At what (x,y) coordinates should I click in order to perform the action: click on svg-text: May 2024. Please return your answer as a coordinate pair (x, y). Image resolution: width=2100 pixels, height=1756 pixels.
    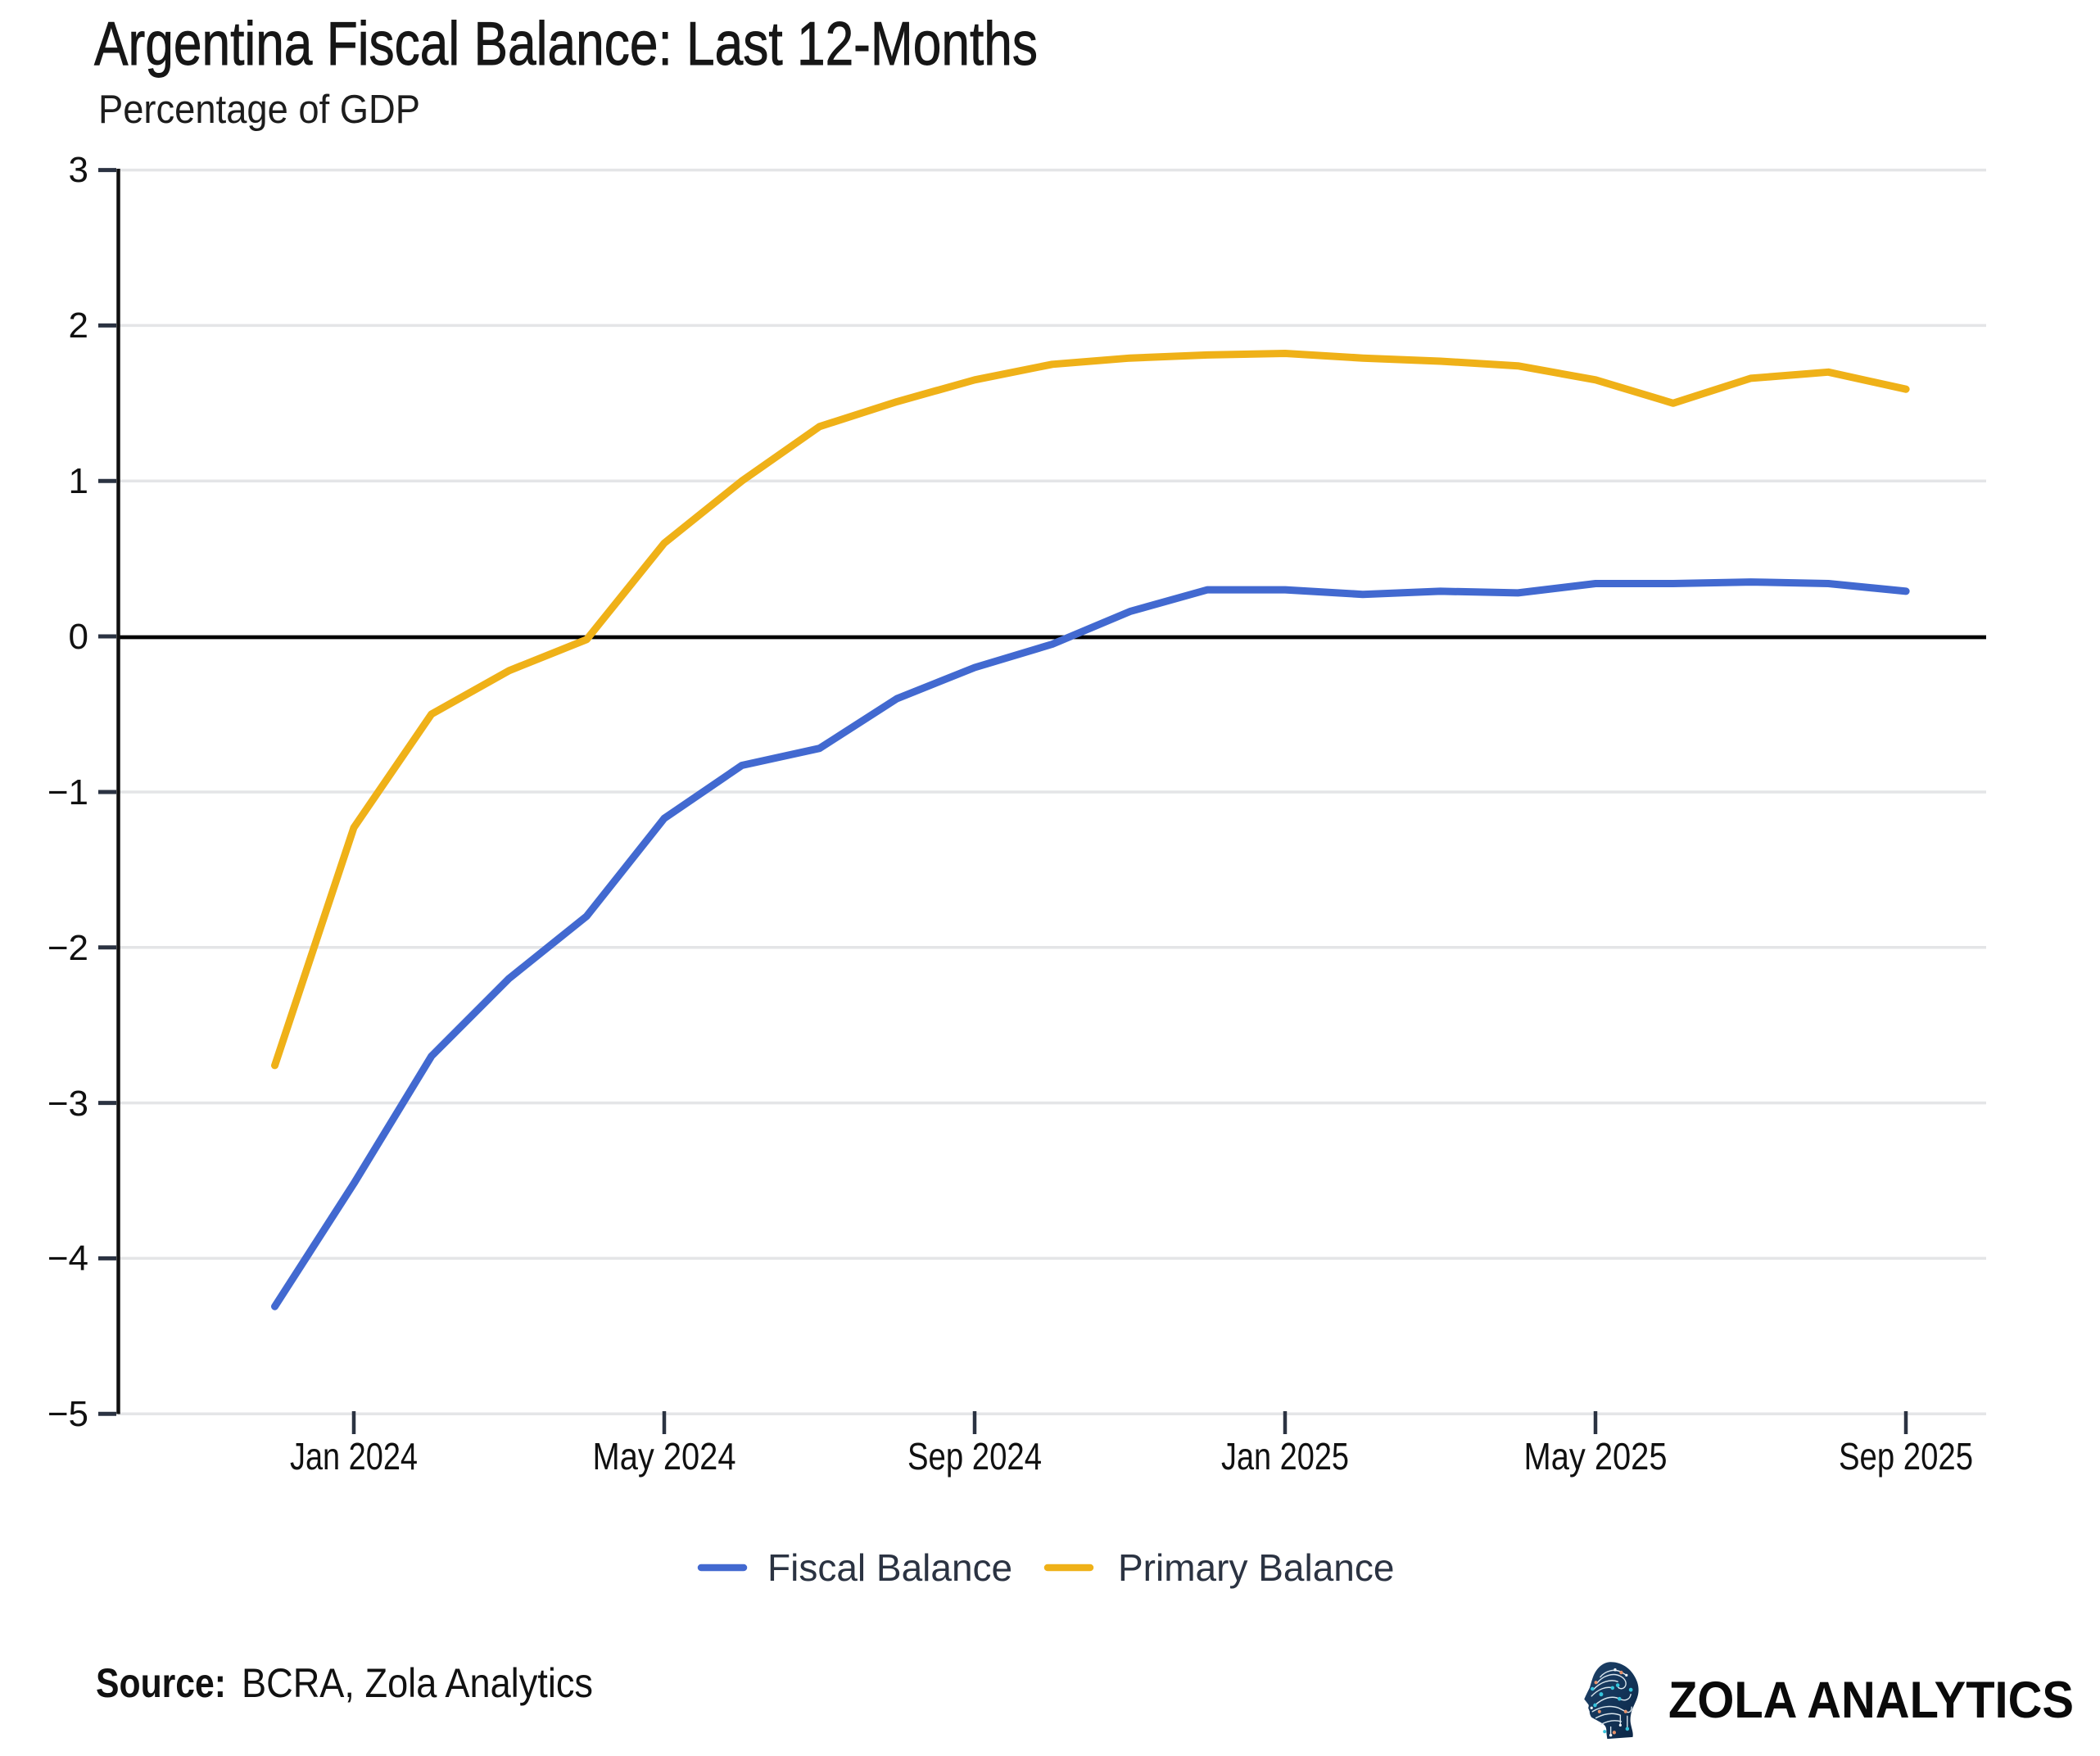
    Looking at the image, I should click on (664, 1456).